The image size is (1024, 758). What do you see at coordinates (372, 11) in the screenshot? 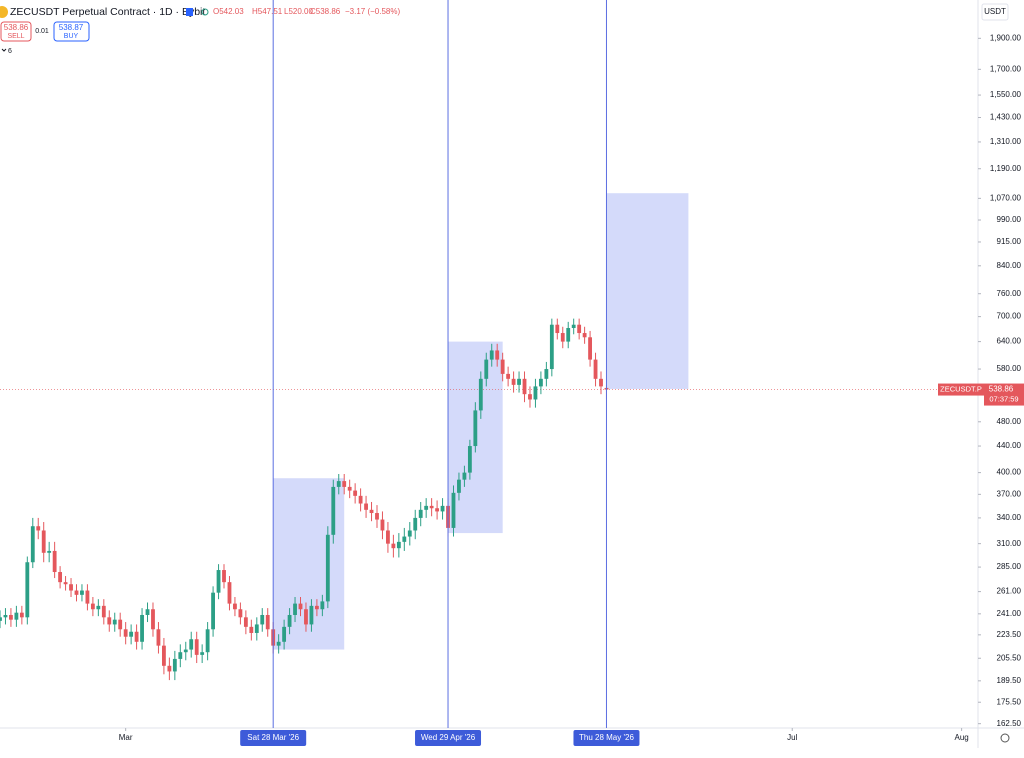
I see `legend-change: −3.17 (−0.58%)` at bounding box center [372, 11].